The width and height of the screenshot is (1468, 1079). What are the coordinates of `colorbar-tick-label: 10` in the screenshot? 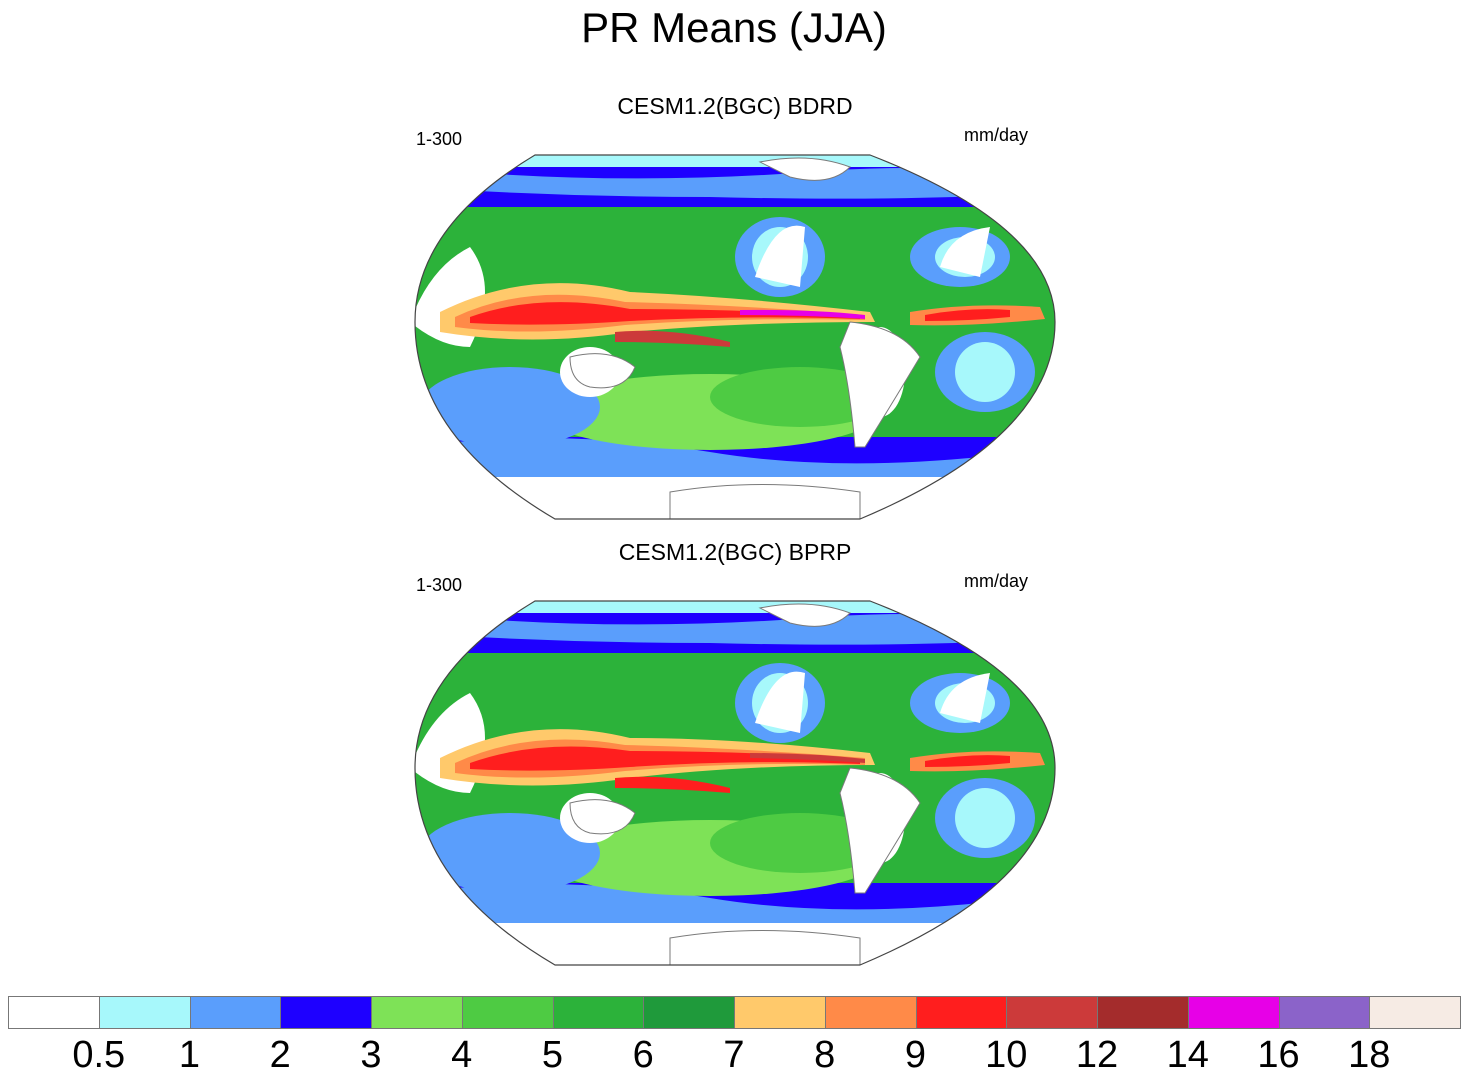 It's located at (1006, 1055).